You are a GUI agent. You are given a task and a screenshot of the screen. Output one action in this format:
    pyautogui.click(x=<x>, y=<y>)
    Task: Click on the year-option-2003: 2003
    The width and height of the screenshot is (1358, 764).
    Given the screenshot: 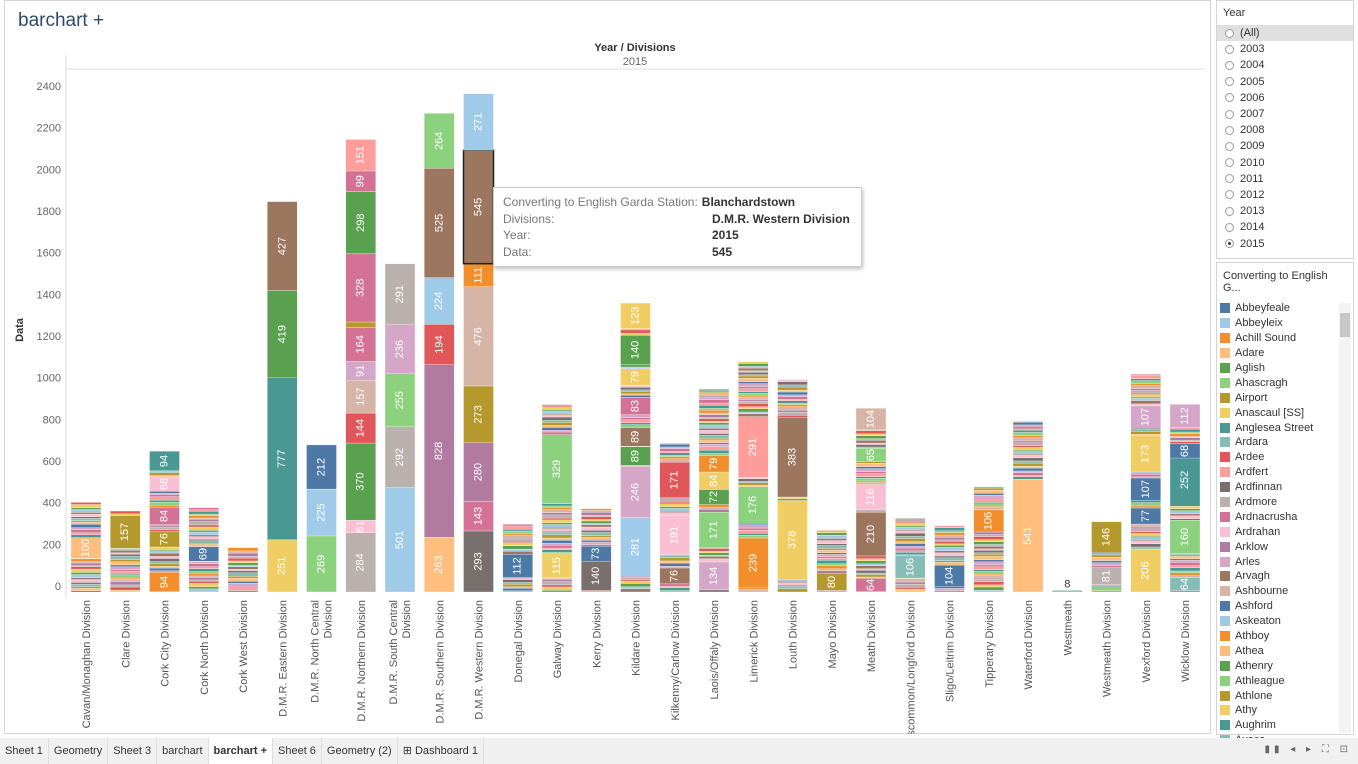 What is the action you would take?
    pyautogui.click(x=1285, y=49)
    